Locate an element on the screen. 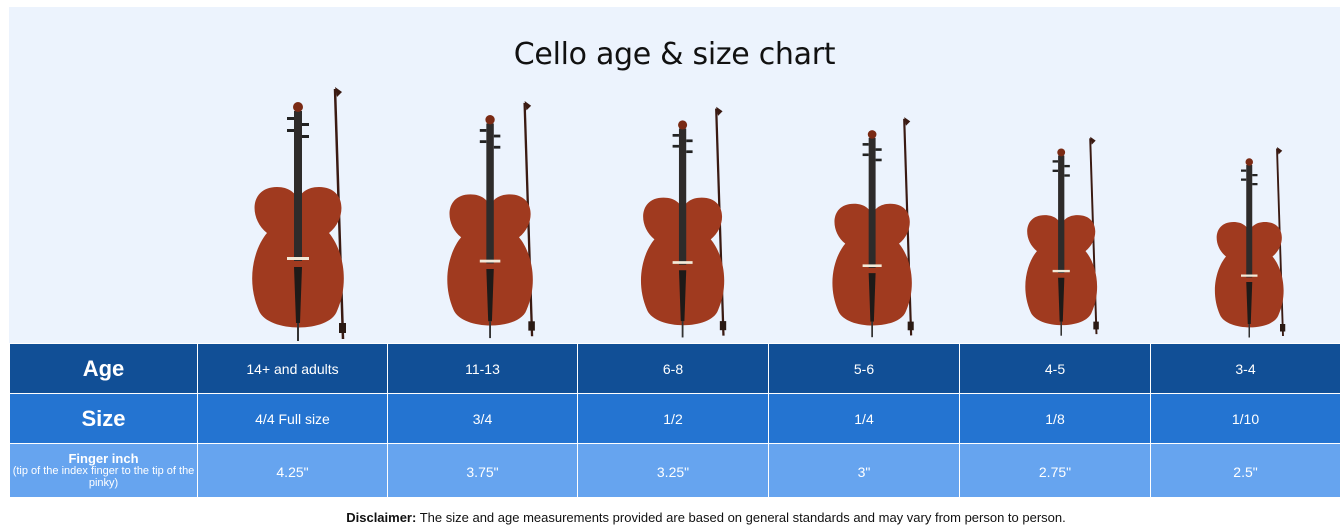 The width and height of the screenshot is (1340, 530). size-row: Size 4/4 Full size 3/4 1/2 1/4 1/8 1/10 is located at coordinates (674, 418).